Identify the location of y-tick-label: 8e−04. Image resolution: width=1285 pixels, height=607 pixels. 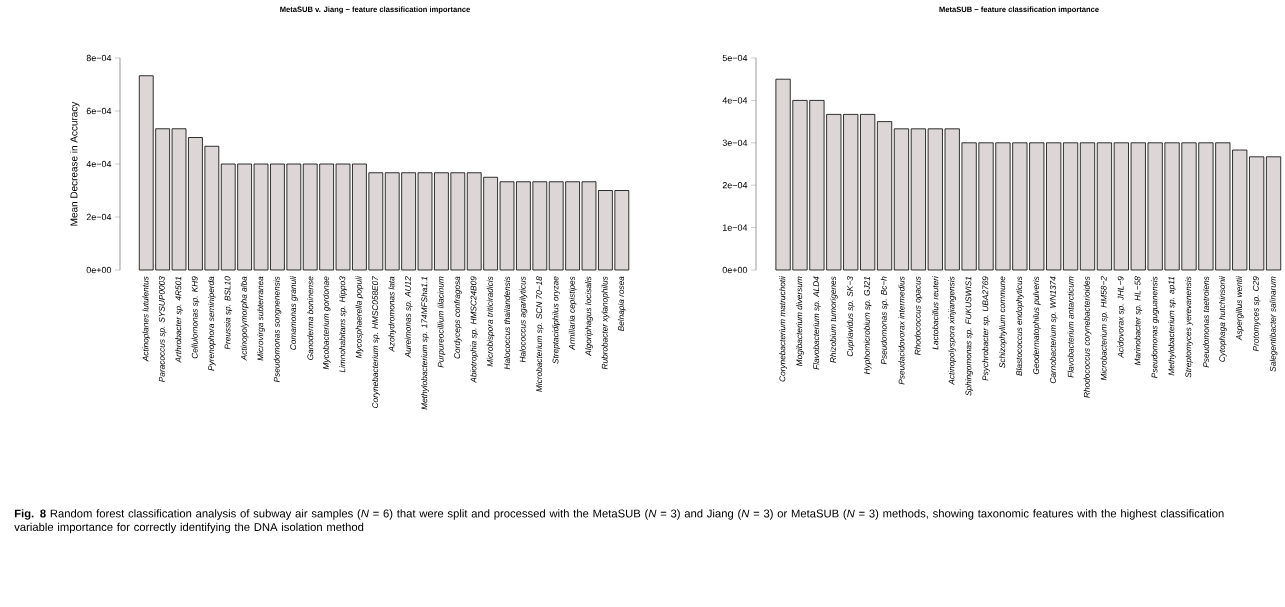
(99, 58).